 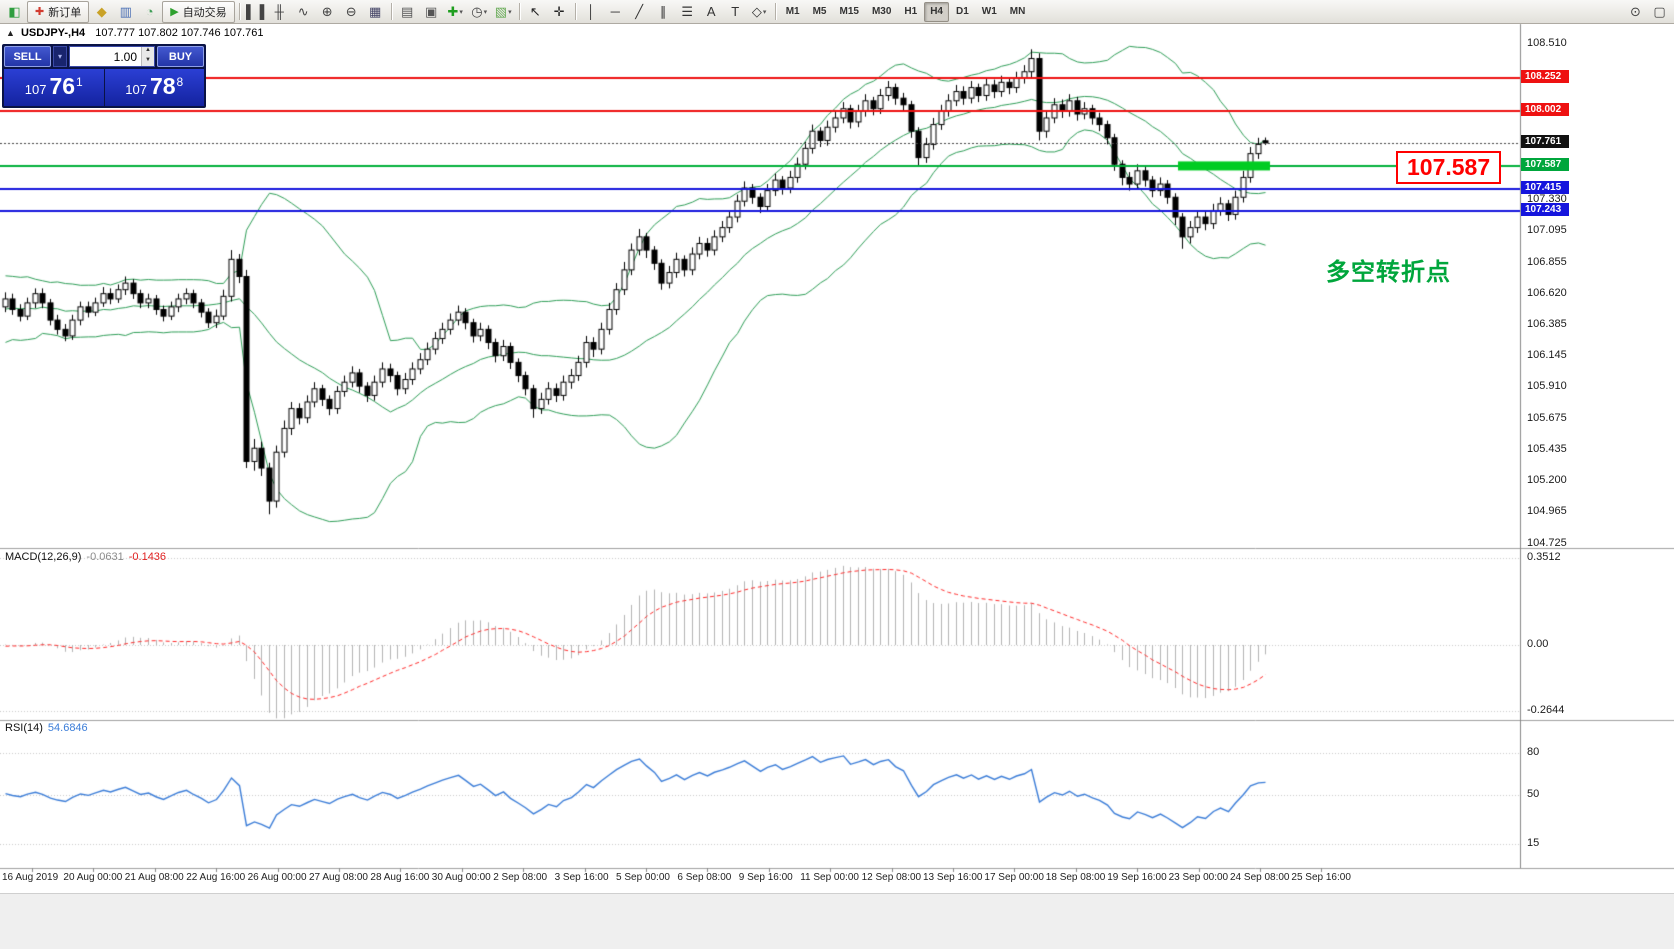 What do you see at coordinates (735, 11) in the screenshot?
I see `label-icon: T` at bounding box center [735, 11].